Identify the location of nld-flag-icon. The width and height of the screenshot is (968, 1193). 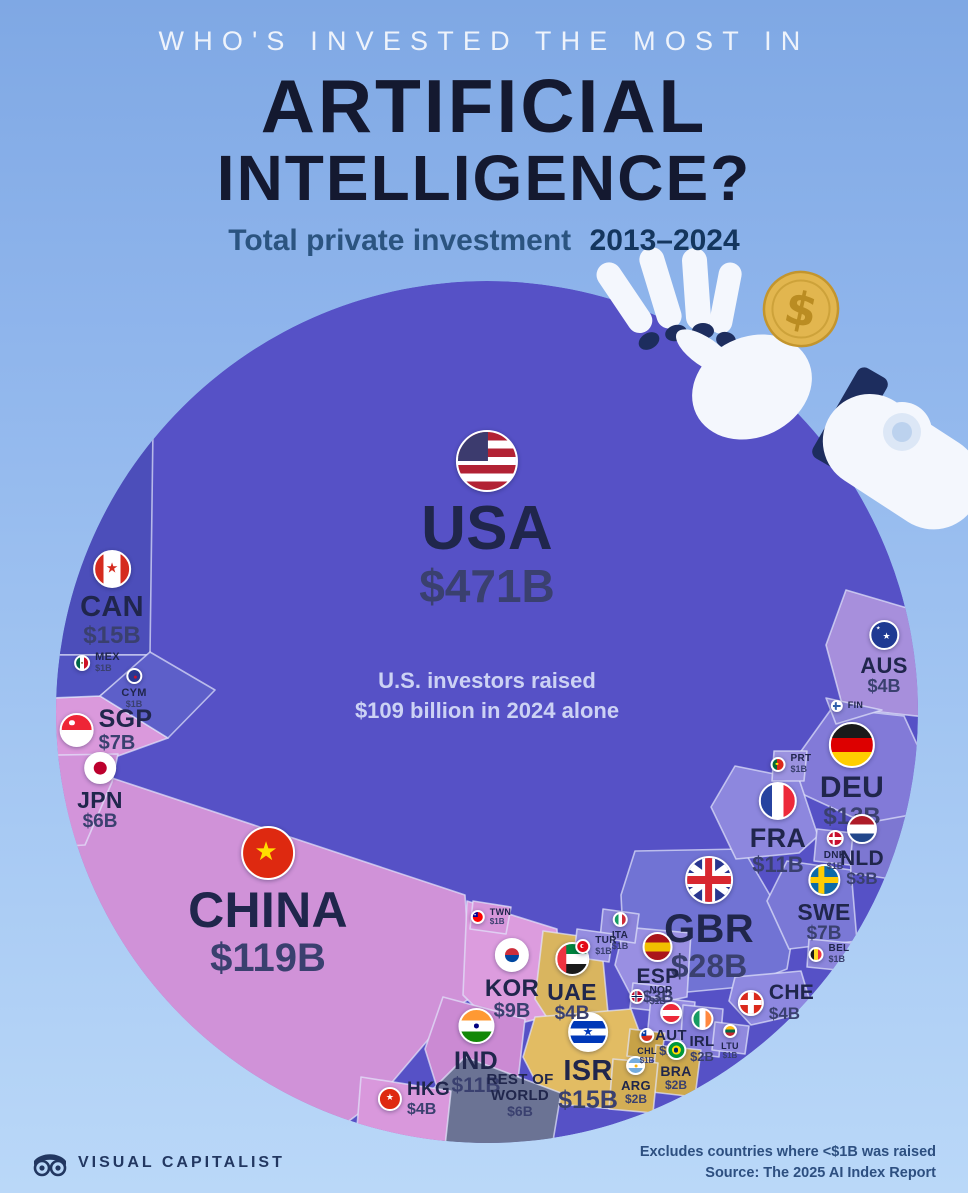
(862, 829).